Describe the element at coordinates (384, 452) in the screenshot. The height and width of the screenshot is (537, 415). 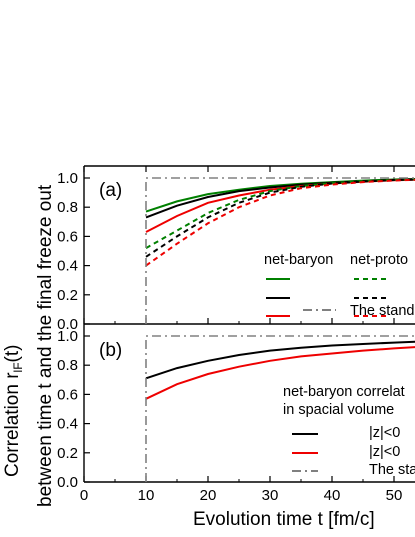
I see `legend-b-entry-2: |z|<0` at that location.